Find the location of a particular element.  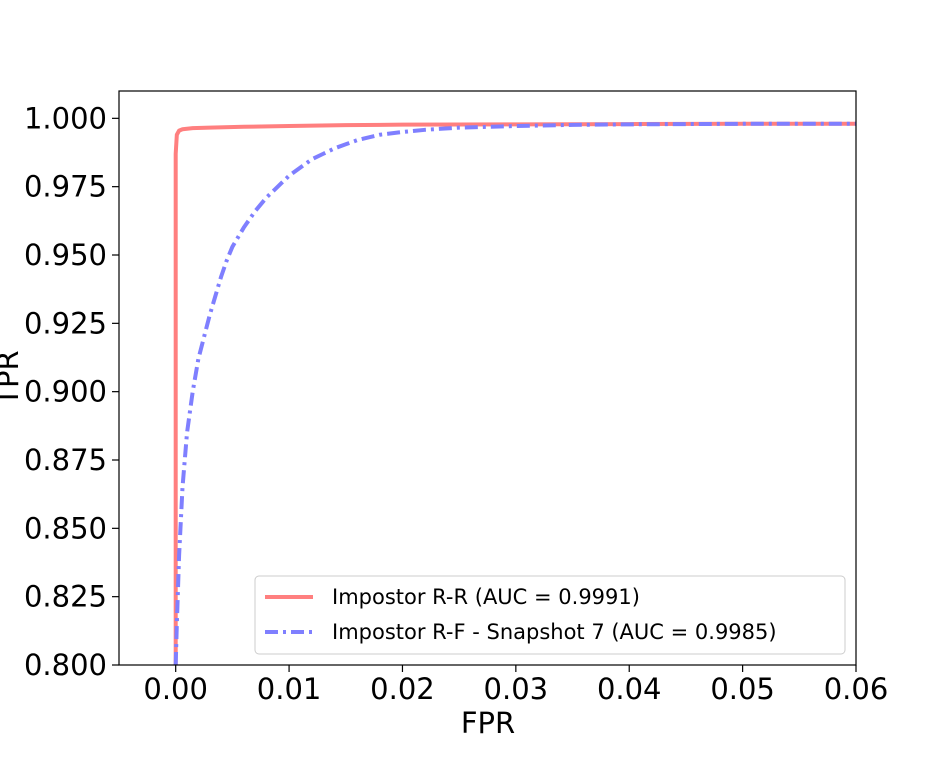

y-tick-label: 0.950 is located at coordinates (65, 255).